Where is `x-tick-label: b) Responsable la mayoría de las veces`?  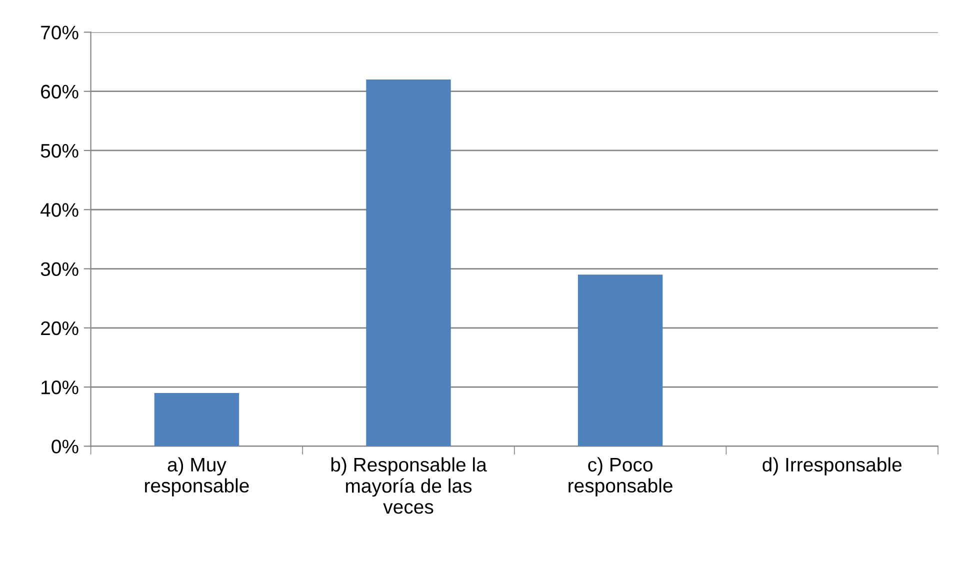 x-tick-label: b) Responsable la mayoría de las veces is located at coordinates (409, 485).